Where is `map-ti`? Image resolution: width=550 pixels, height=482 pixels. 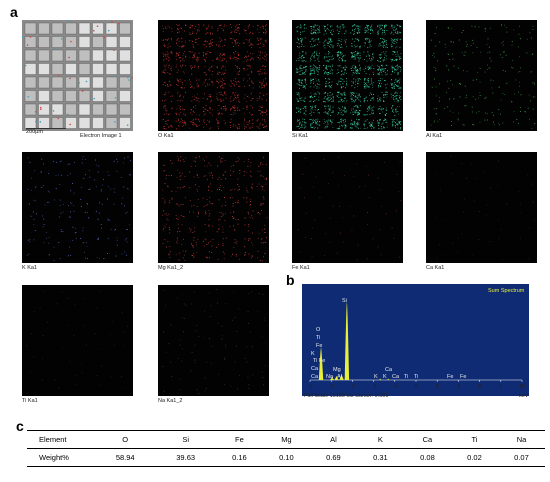
map-ti is located at coordinates (77, 340).